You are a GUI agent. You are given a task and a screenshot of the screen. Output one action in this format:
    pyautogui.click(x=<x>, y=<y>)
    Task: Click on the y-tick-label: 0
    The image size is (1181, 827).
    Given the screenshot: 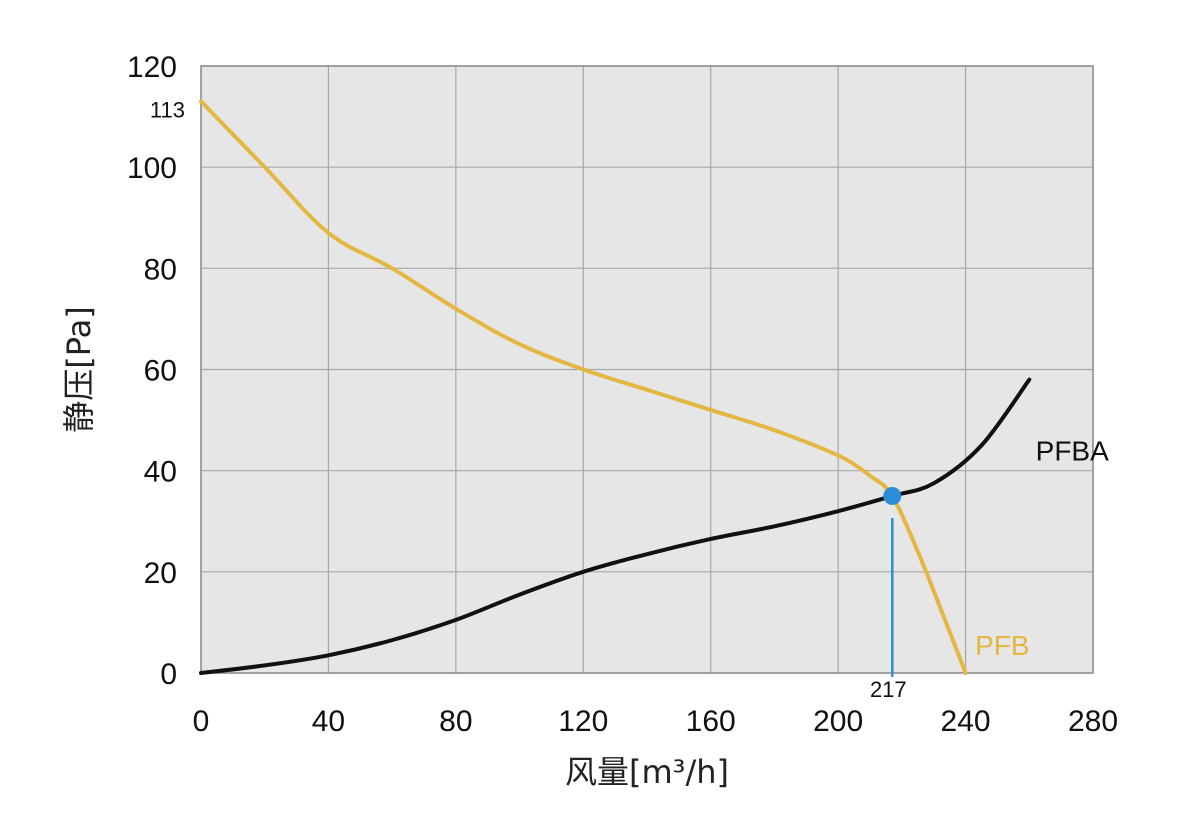 What is the action you would take?
    pyautogui.click(x=168, y=674)
    